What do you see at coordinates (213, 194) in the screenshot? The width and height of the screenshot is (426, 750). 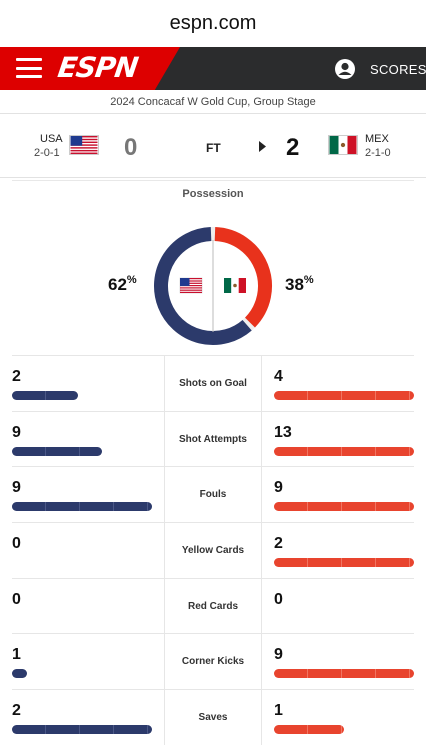 I see `possession-title: Possession` at bounding box center [213, 194].